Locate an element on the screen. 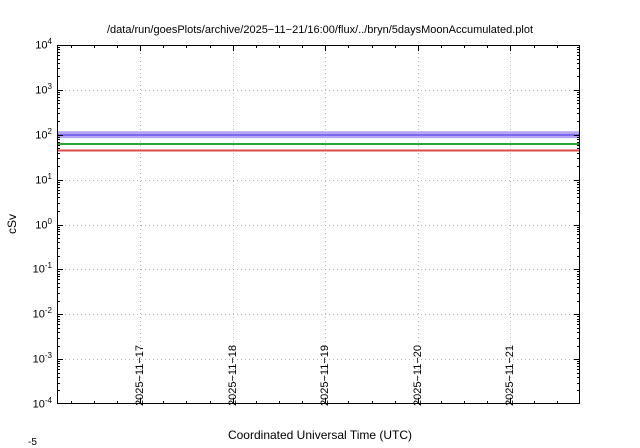 The image size is (640, 448). y-tick-label: 10¹ is located at coordinates (43, 179).